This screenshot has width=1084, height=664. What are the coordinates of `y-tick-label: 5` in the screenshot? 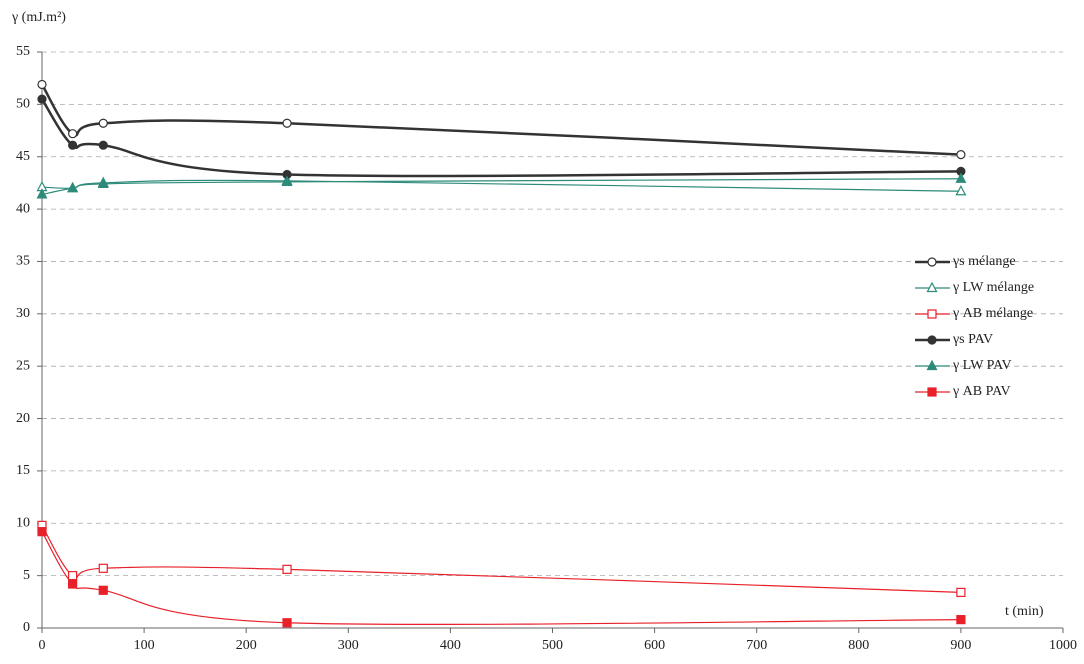 It's located at (26, 575).